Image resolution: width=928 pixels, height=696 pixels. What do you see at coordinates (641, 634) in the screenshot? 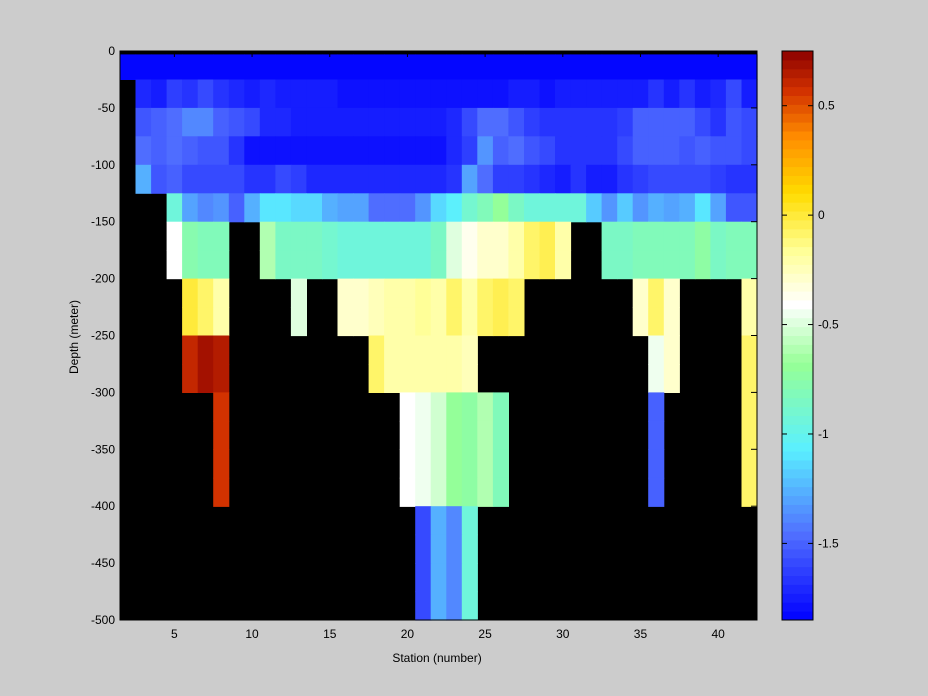
I see `x-tick-label: 35` at bounding box center [641, 634].